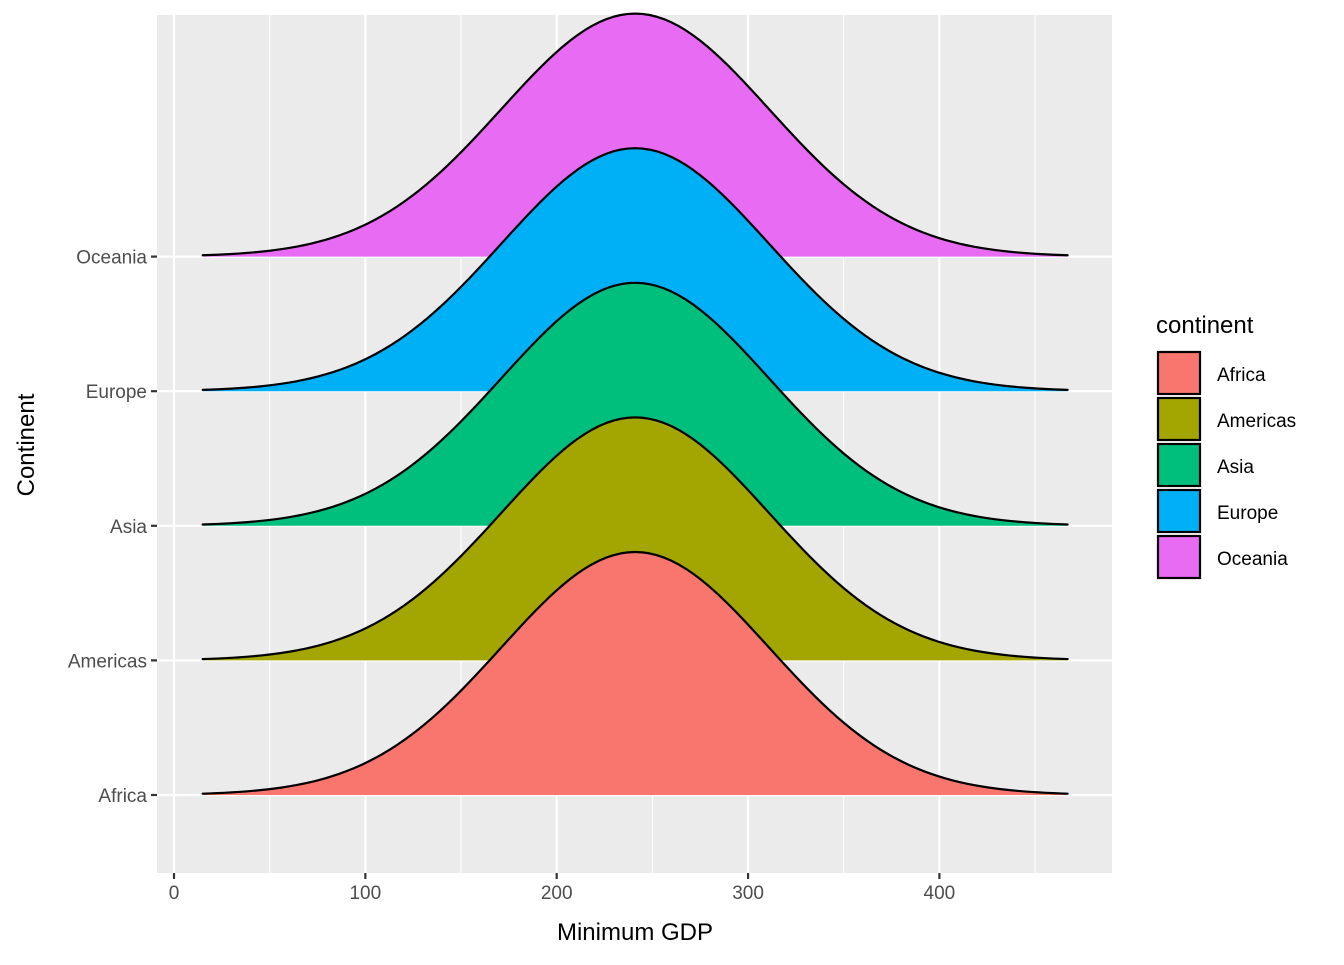  I want to click on legend-label: Europe, so click(1247, 513).